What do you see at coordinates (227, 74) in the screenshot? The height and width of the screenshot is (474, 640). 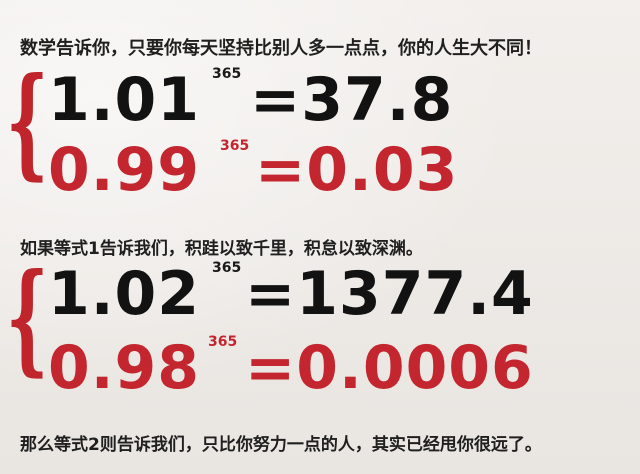 I see `eq1-a-exponent: 365` at bounding box center [227, 74].